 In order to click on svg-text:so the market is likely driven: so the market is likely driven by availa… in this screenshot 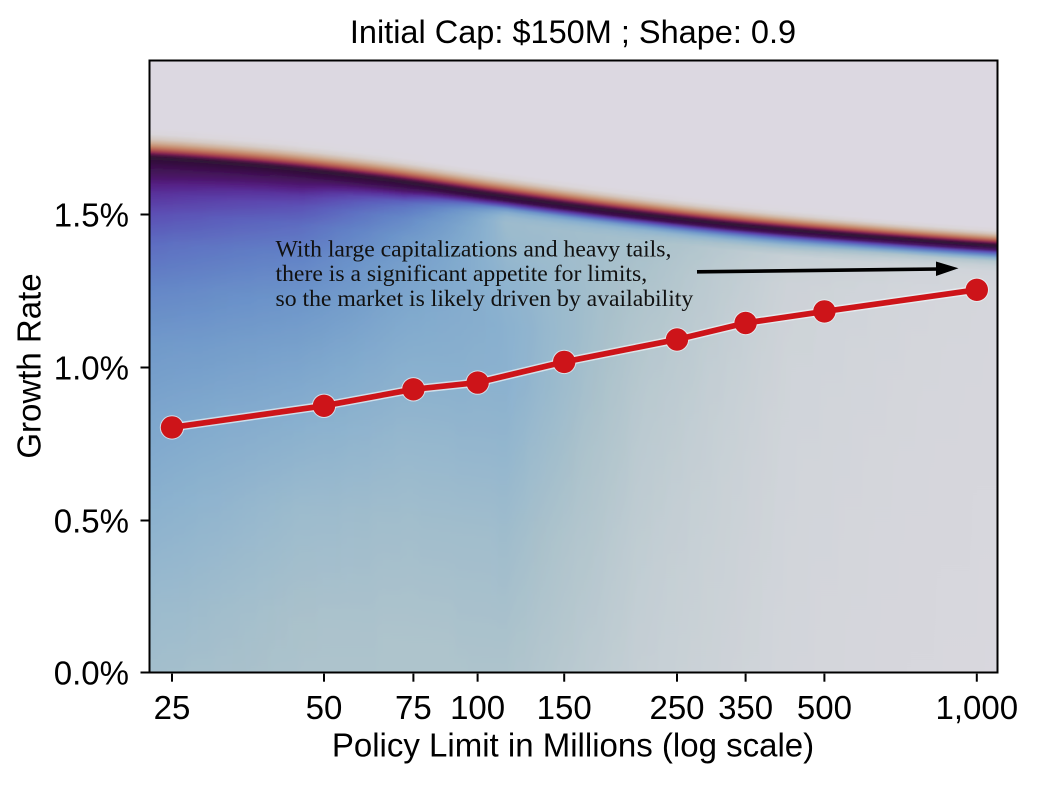, I will do `click(485, 299)`.